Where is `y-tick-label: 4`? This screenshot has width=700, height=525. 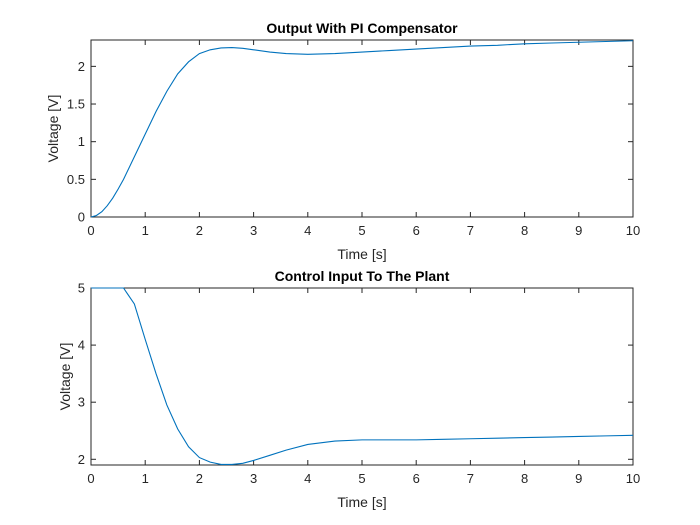 y-tick-label: 4 is located at coordinates (81, 345).